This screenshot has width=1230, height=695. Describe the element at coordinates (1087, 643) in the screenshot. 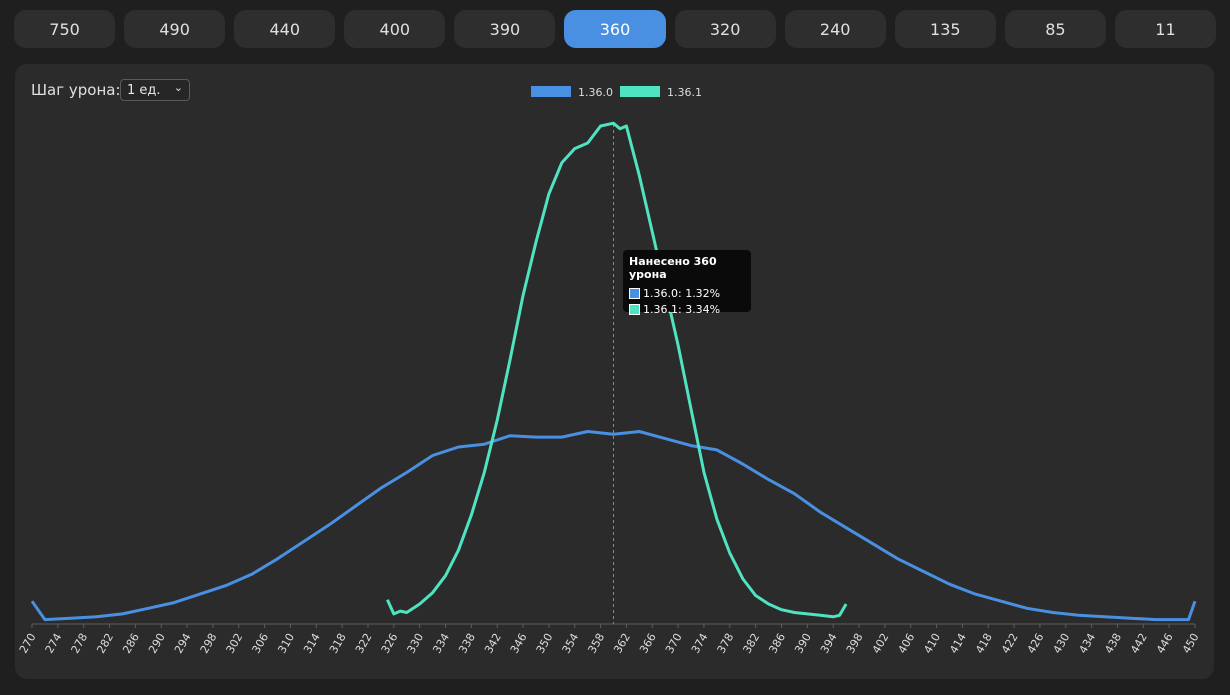

I see `x-tick-label: 434` at that location.